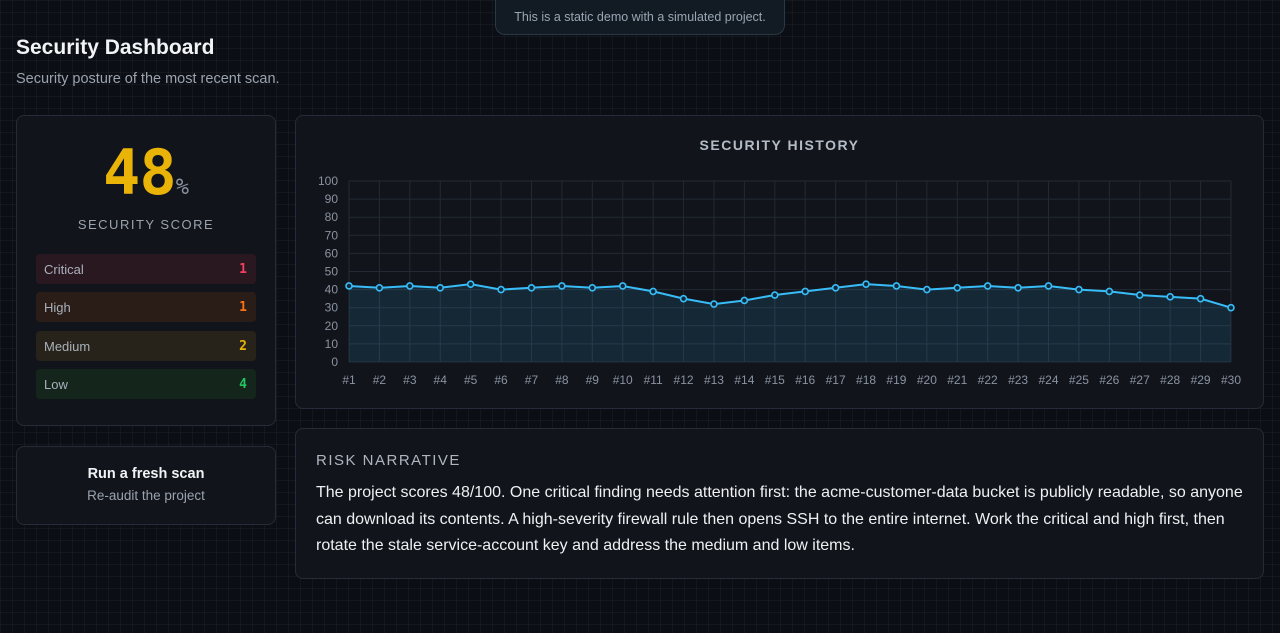 The height and width of the screenshot is (633, 1280). I want to click on run-scan-subtitle: Re-audit the project, so click(146, 495).